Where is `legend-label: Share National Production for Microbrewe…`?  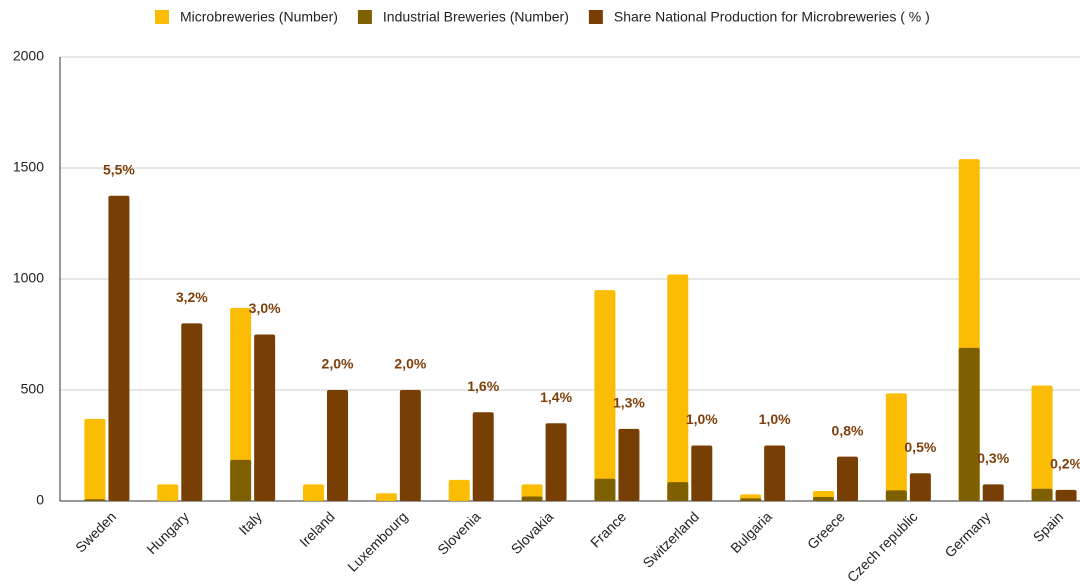
legend-label: Share National Production for Microbrewe… is located at coordinates (772, 17).